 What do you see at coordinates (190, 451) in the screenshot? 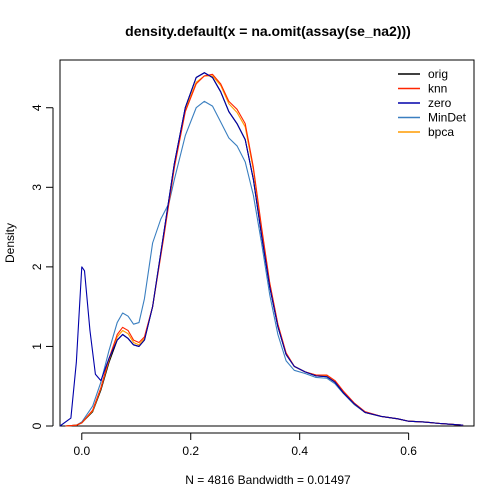
I see `x-tick-label: 0.2` at bounding box center [190, 451].